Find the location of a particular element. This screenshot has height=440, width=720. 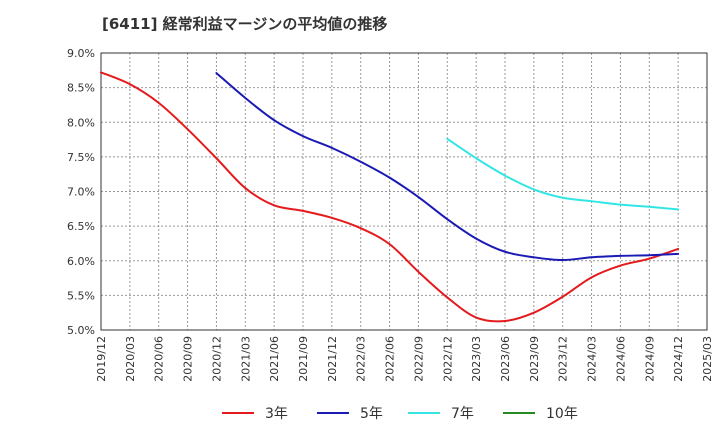

legend-label-1: 5年 is located at coordinates (371, 414).